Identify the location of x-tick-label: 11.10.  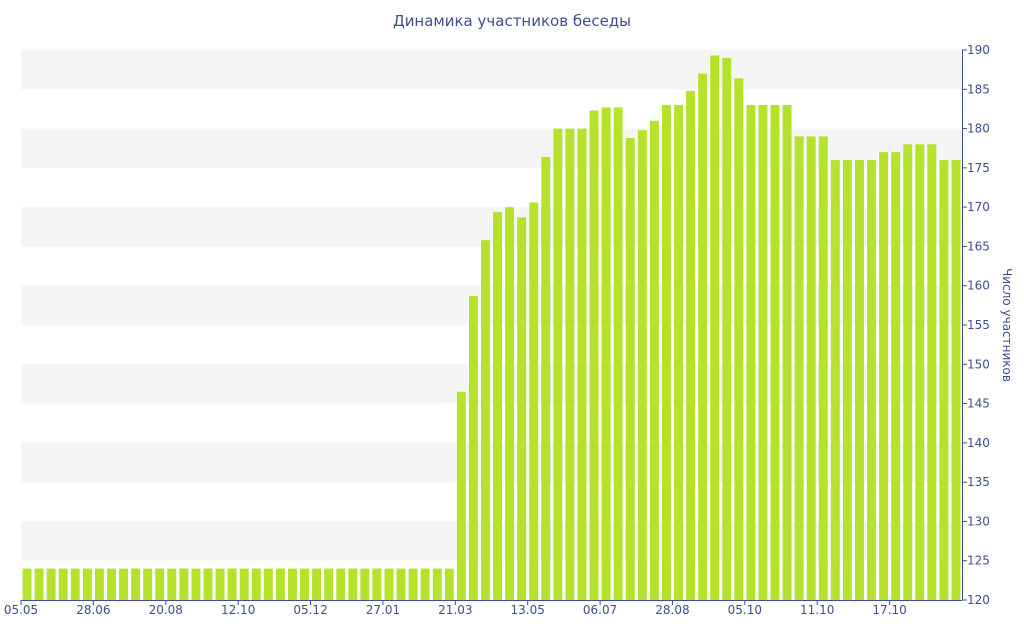
(817, 610).